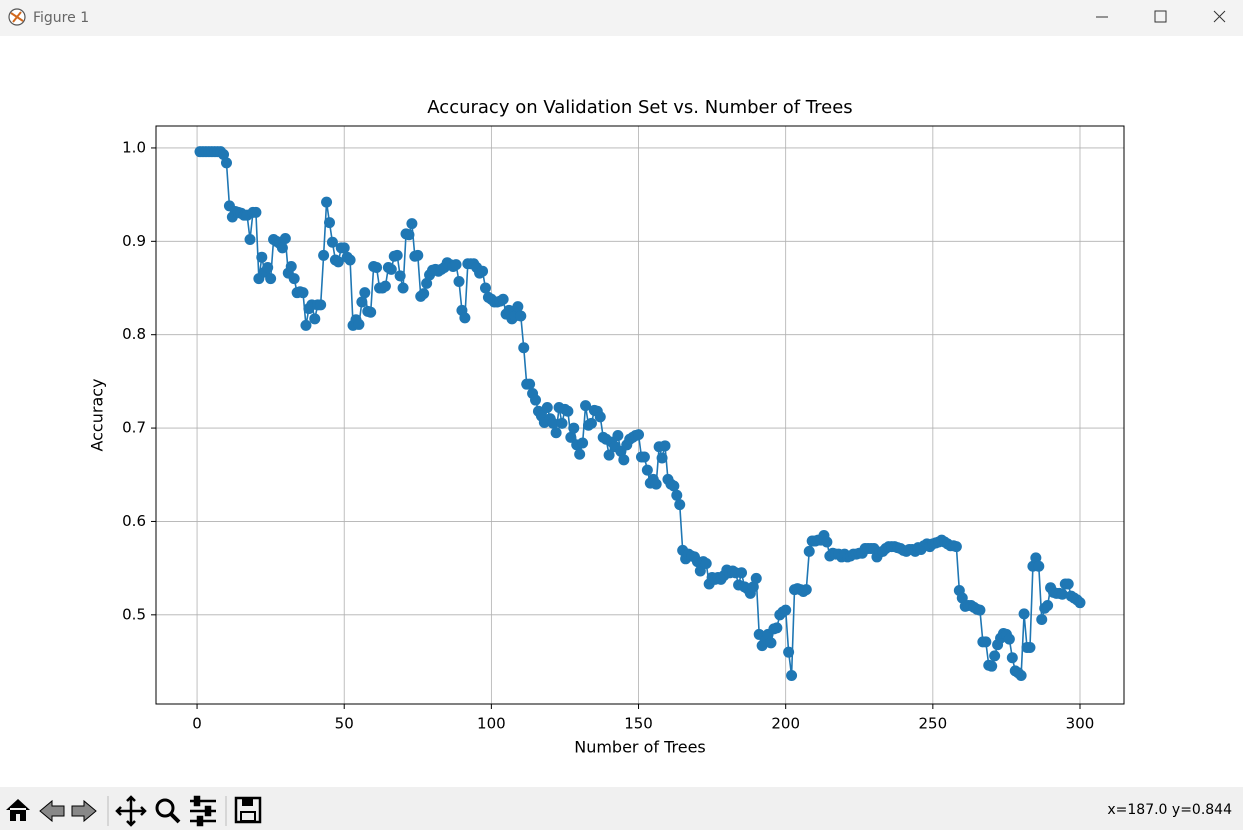 Image resolution: width=1243 pixels, height=834 pixels. I want to click on back-button, so click(52, 811).